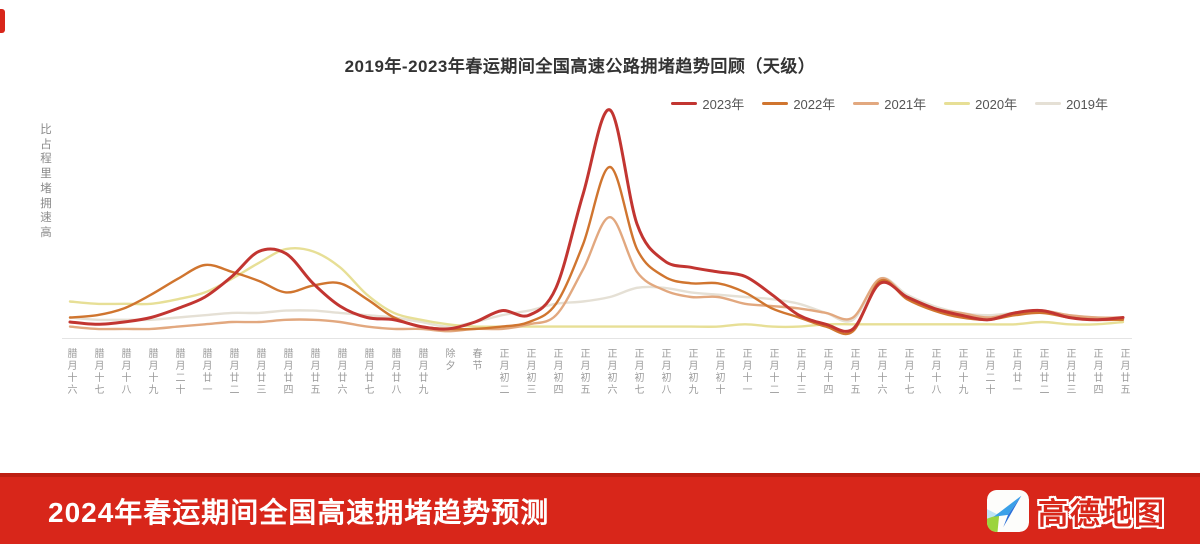 This screenshot has width=1200, height=544. Describe the element at coordinates (259, 372) in the screenshot. I see `x-axis-label: 腊月廿三` at that location.